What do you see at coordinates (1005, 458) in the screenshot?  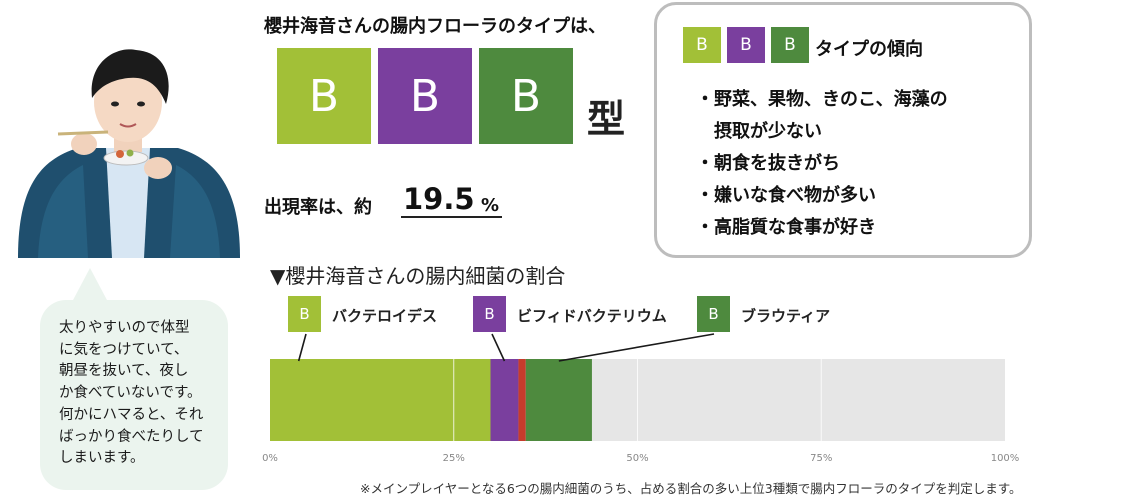 I see `x-tick-label: 100%` at bounding box center [1005, 458].